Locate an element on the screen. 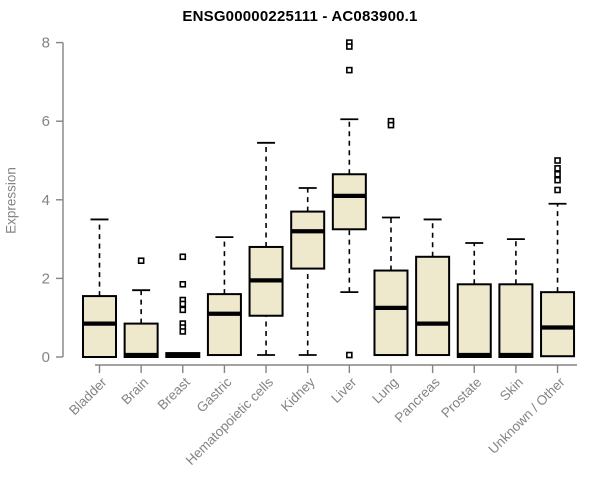 The image size is (600, 500). x-category-label: Pancreas is located at coordinates (417, 399).